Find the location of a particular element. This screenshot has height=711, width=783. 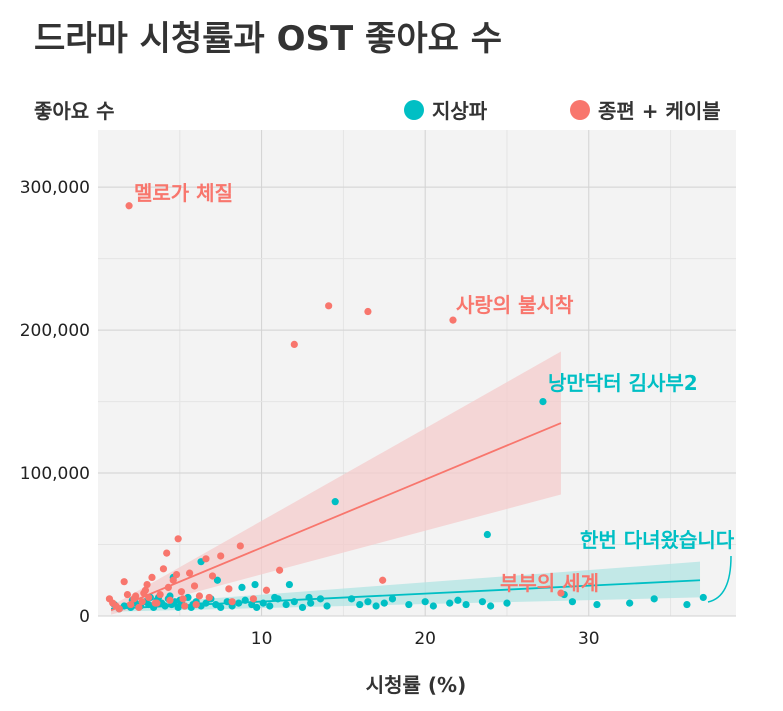

annotation-connector is located at coordinates (719, 579).